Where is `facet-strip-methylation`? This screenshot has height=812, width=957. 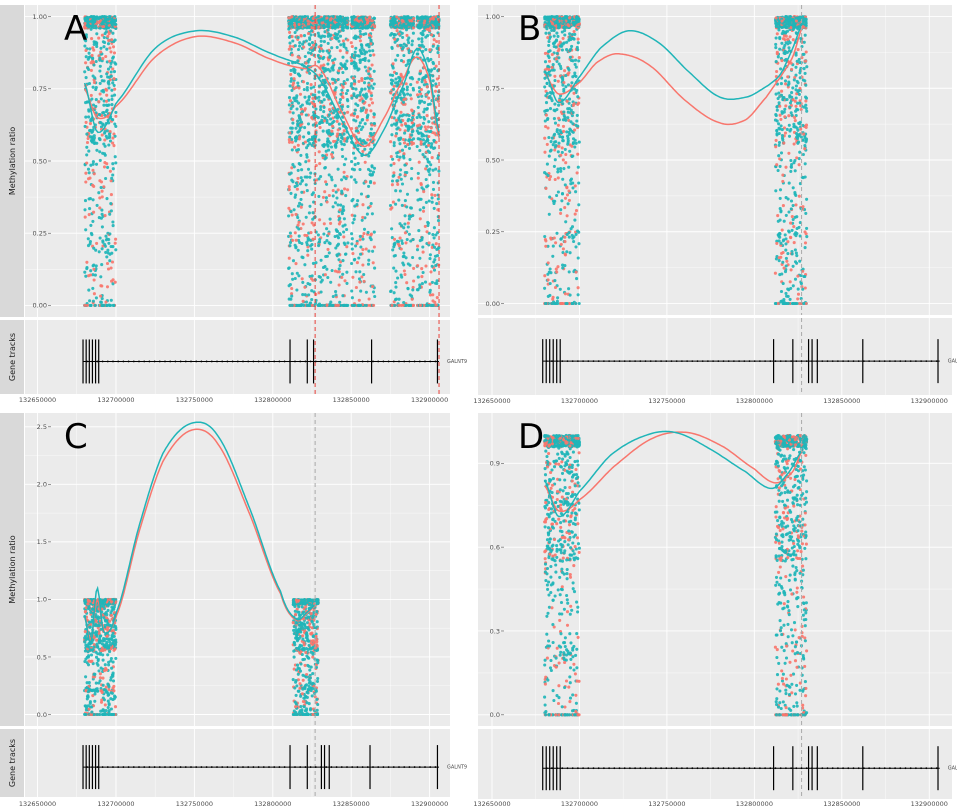
facet-strip-methylation is located at coordinates (12, 161).